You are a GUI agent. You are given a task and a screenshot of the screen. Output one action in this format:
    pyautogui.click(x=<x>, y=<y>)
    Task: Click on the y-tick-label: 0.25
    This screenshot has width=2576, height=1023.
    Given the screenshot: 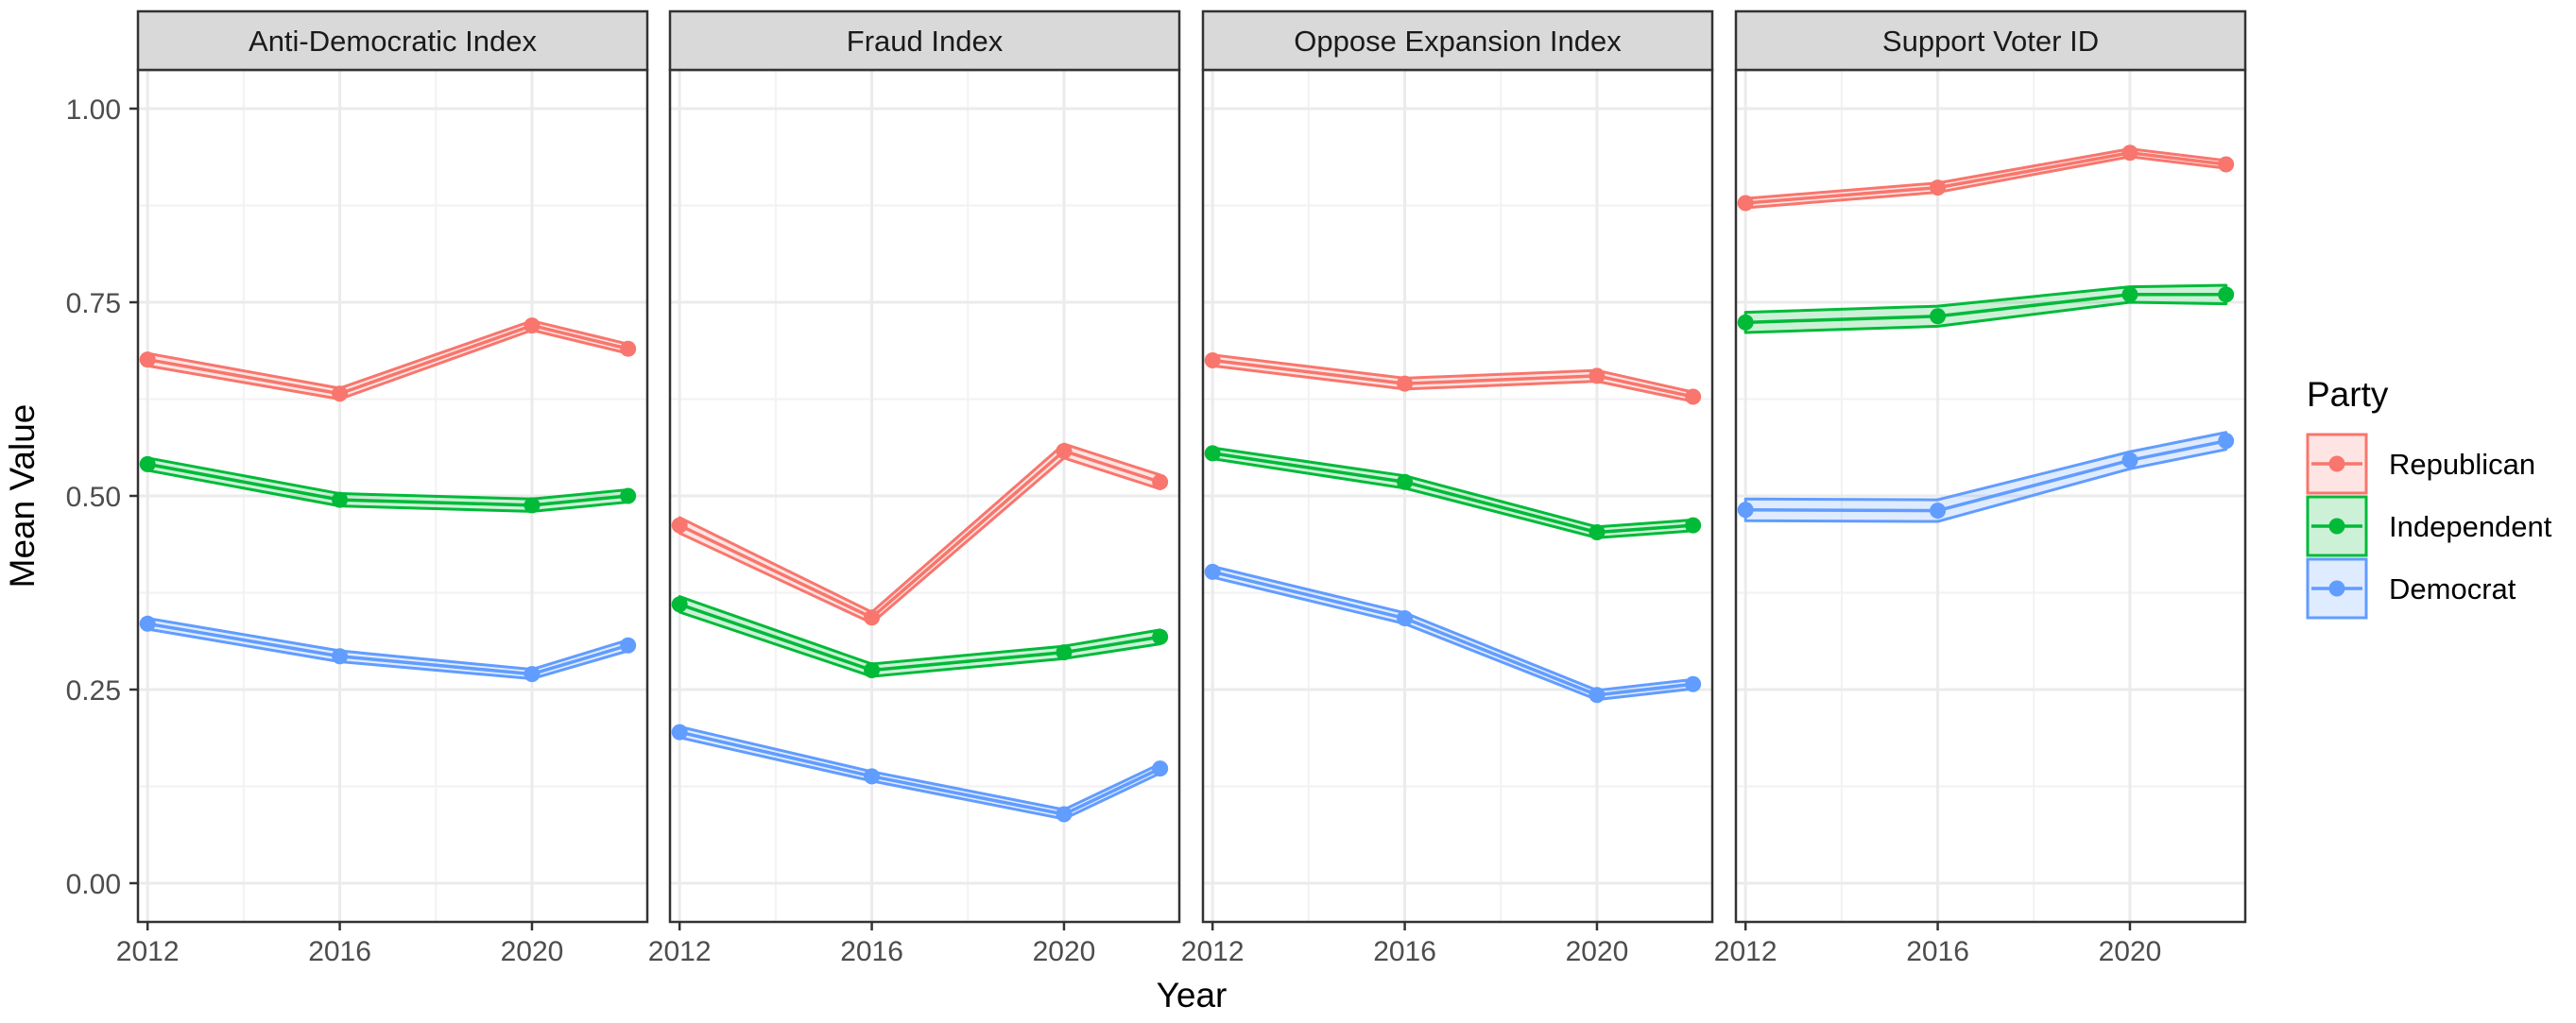 What is the action you would take?
    pyautogui.click(x=93, y=691)
    